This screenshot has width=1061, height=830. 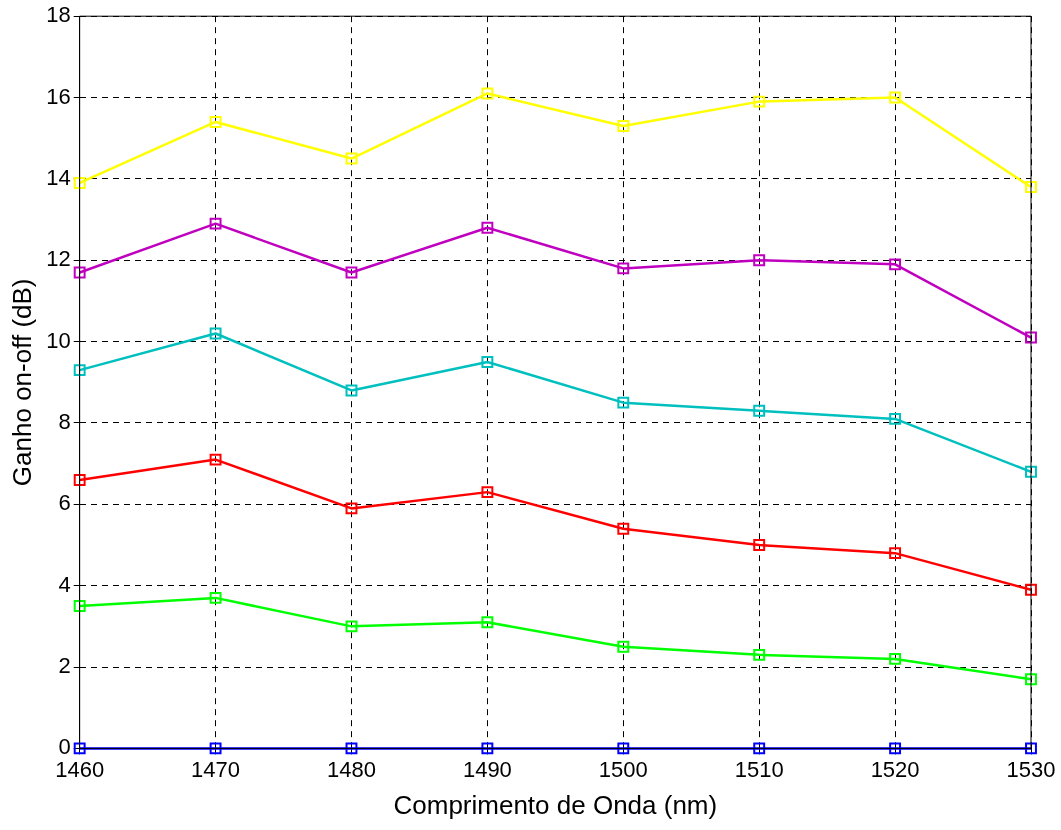 What do you see at coordinates (623, 769) in the screenshot?
I see `x-tick-label: 1500` at bounding box center [623, 769].